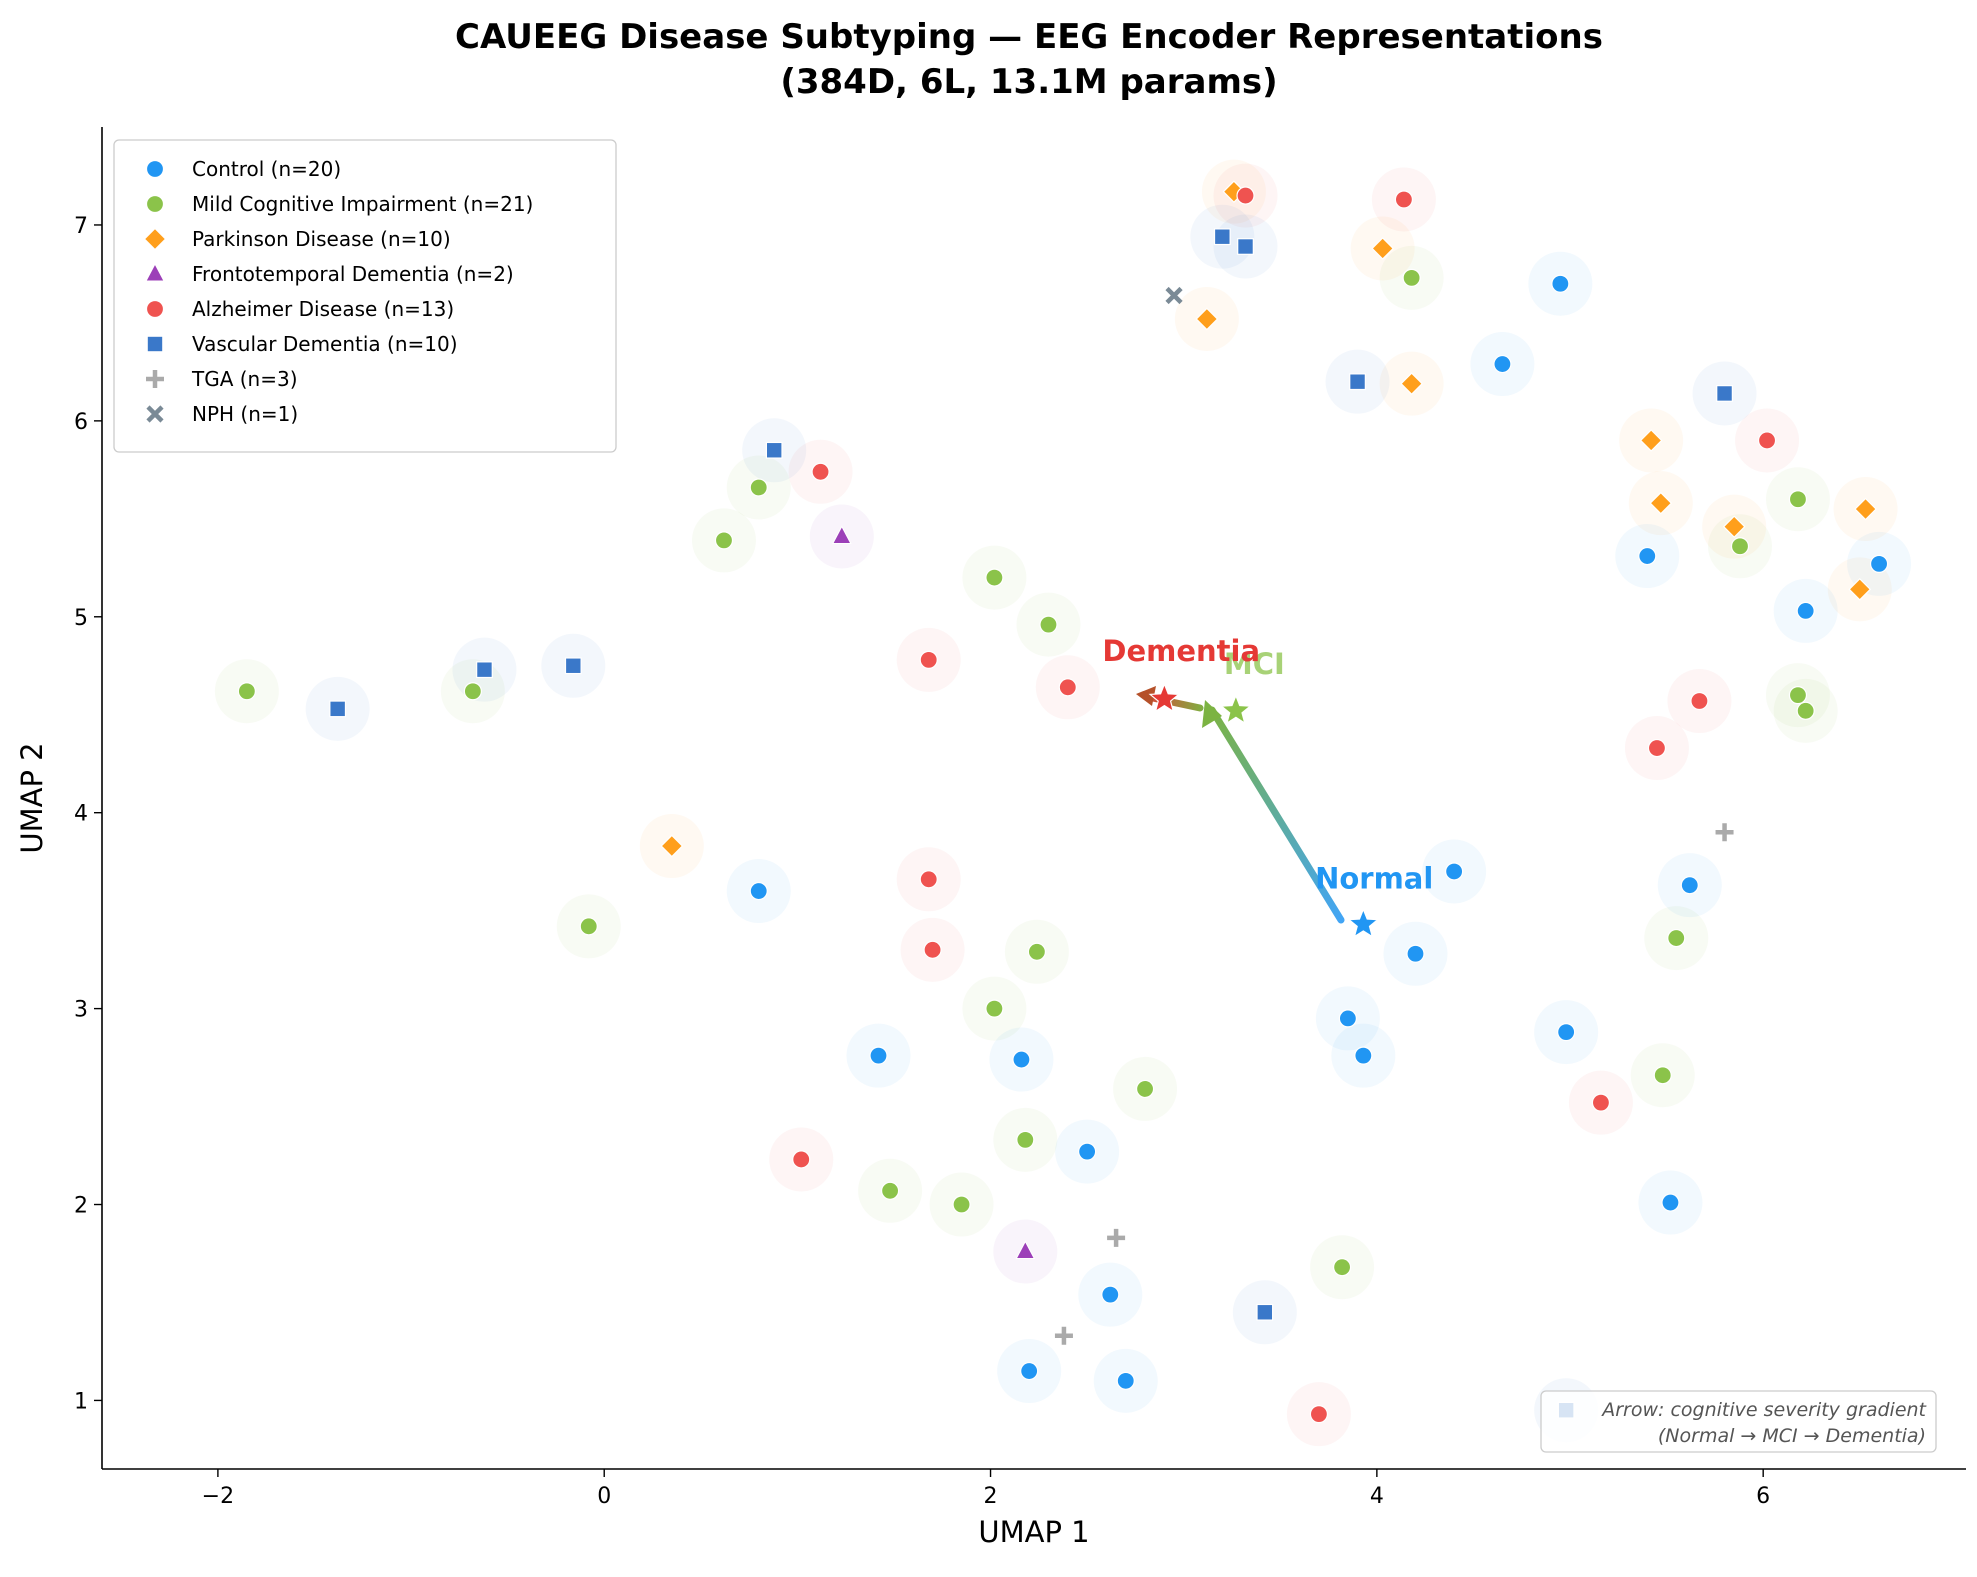  Describe the element at coordinates (81, 618) in the screenshot. I see `y-tick-label: 5` at that location.